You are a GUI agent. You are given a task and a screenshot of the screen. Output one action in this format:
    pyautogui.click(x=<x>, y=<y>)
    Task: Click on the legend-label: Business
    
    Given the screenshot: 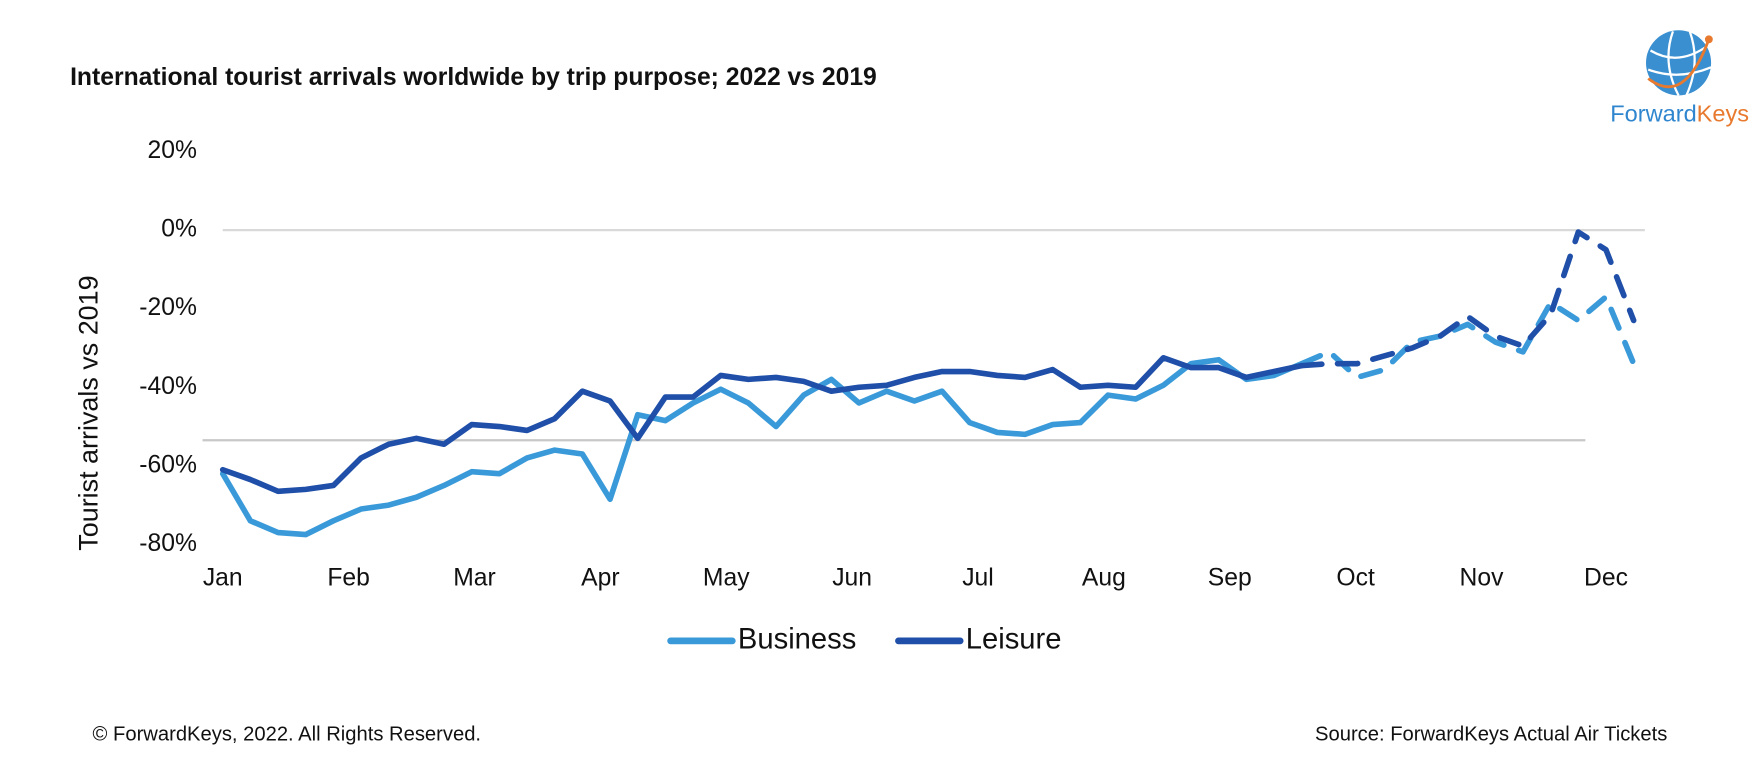 What is the action you would take?
    pyautogui.click(x=797, y=640)
    